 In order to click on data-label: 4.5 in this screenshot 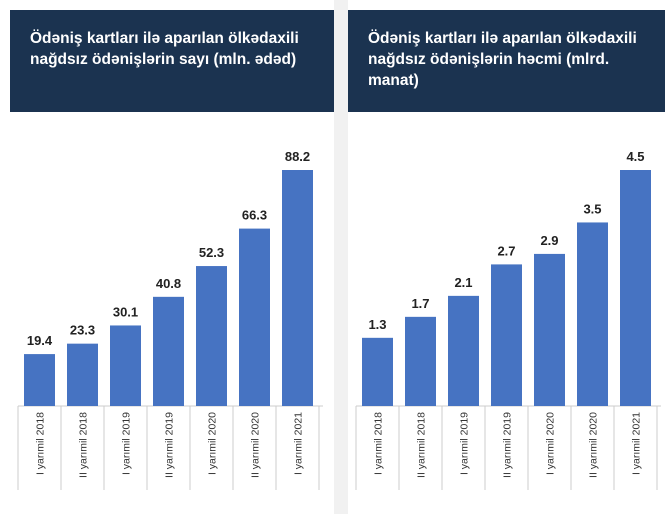, I will do `click(635, 156)`.